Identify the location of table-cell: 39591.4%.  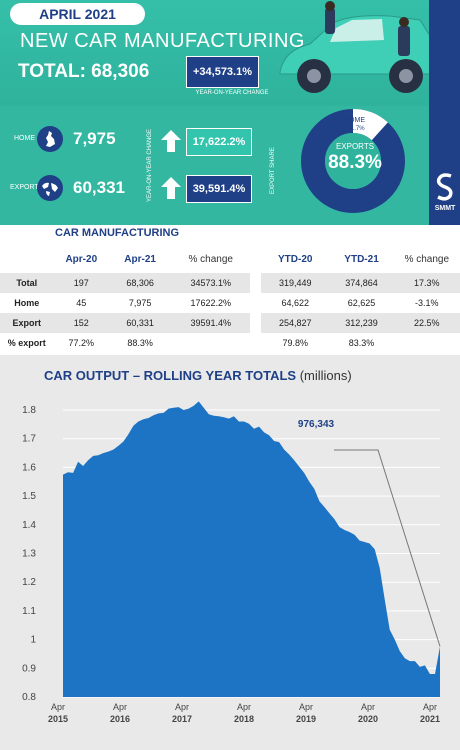
(211, 323).